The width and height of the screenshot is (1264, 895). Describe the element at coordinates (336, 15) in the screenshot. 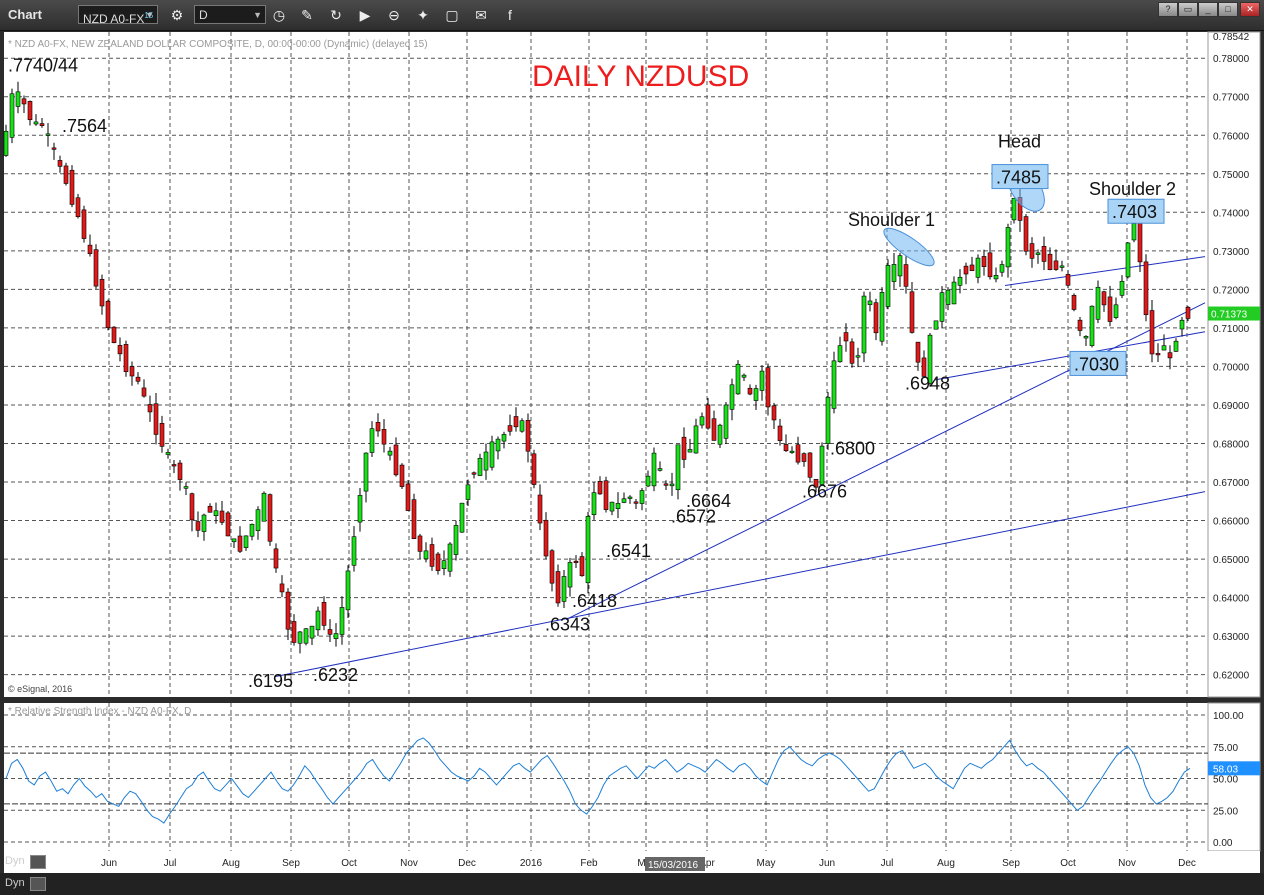

I see `refresh-icon: ↻` at that location.